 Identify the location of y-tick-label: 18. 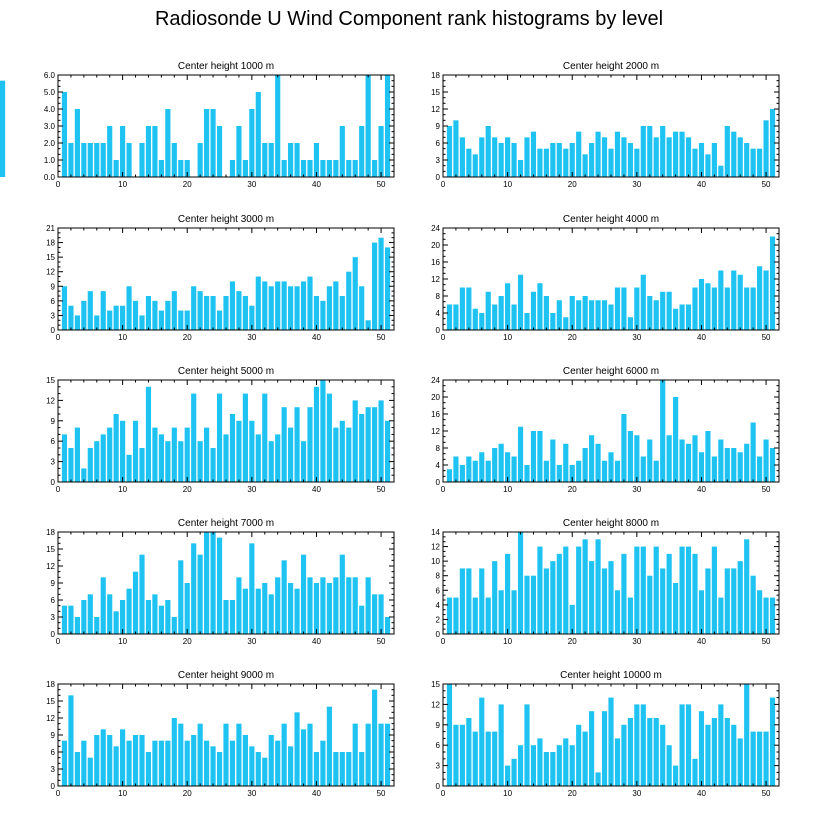
(50, 684).